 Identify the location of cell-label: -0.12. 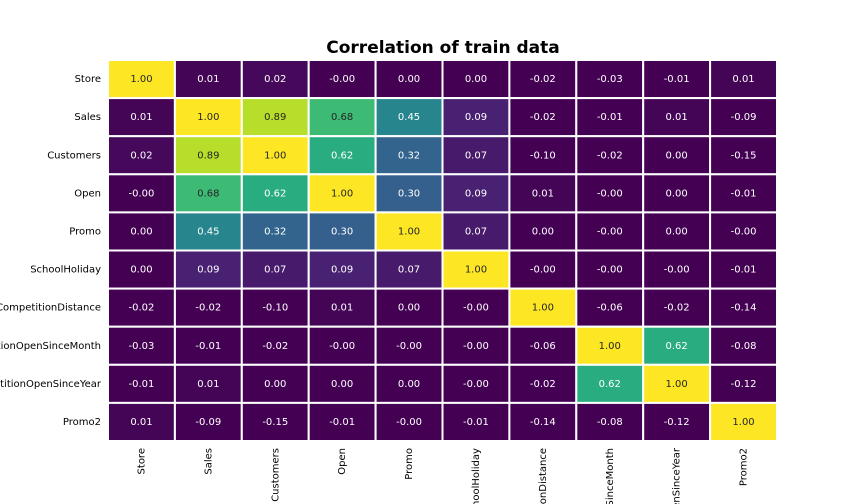
(677, 422).